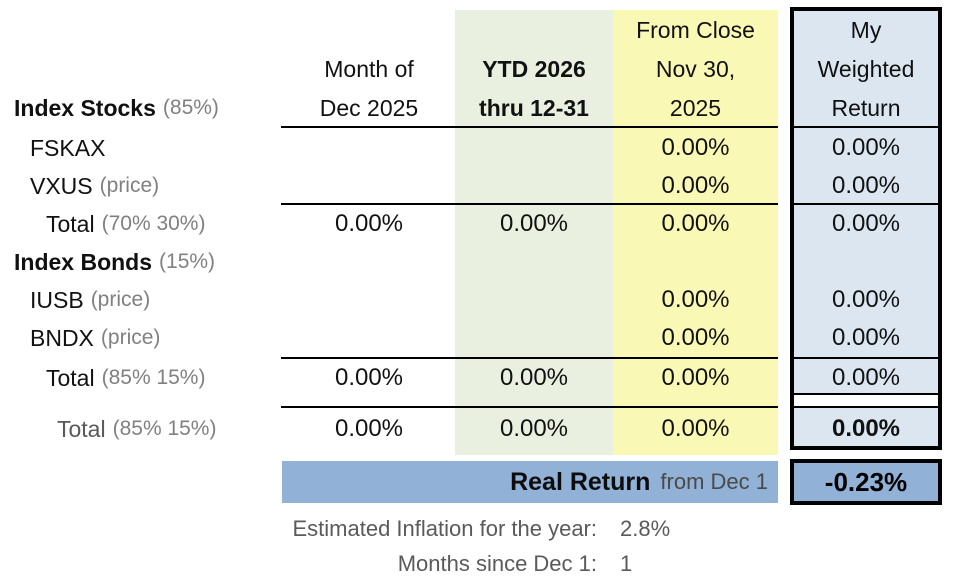  Describe the element at coordinates (695, 107) in the screenshot. I see `header-close-line3: 2025` at that location.